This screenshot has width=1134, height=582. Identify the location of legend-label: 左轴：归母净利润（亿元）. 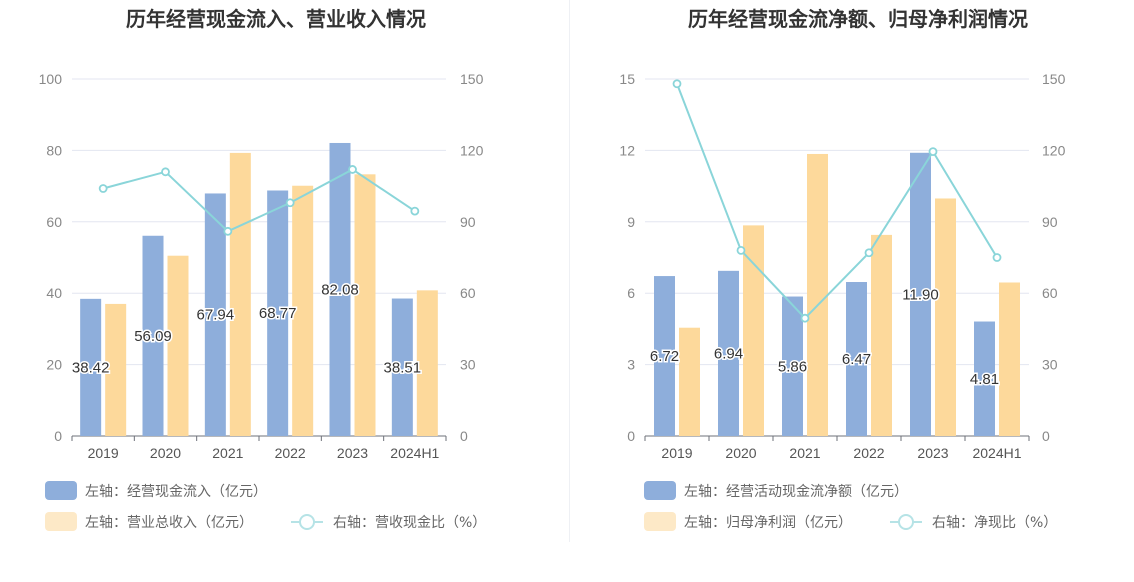
(768, 522).